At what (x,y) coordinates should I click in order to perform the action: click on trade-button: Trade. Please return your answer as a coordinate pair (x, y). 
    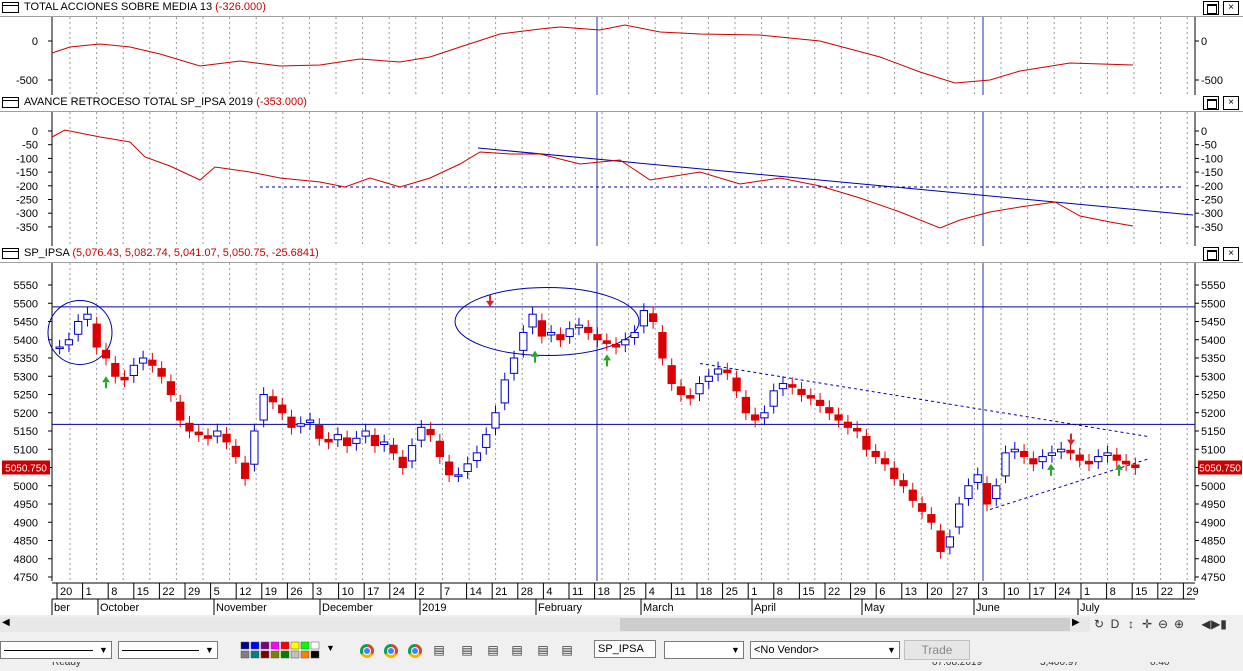
    Looking at the image, I should click on (937, 650).